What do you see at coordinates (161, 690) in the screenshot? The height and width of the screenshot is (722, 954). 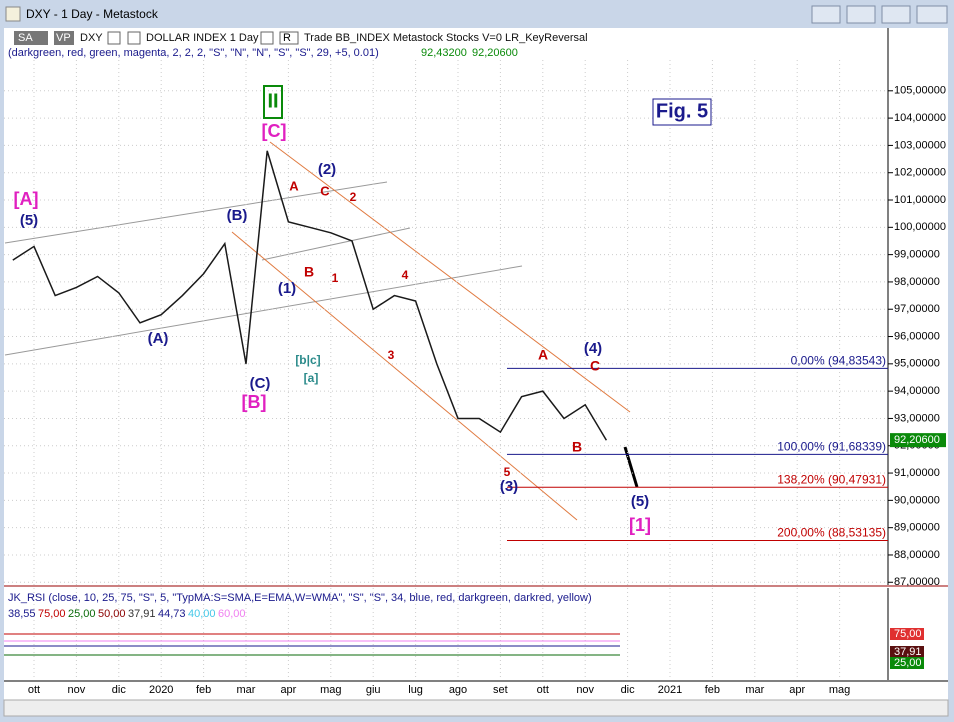 I see `x-tick-label: 2020` at bounding box center [161, 690].